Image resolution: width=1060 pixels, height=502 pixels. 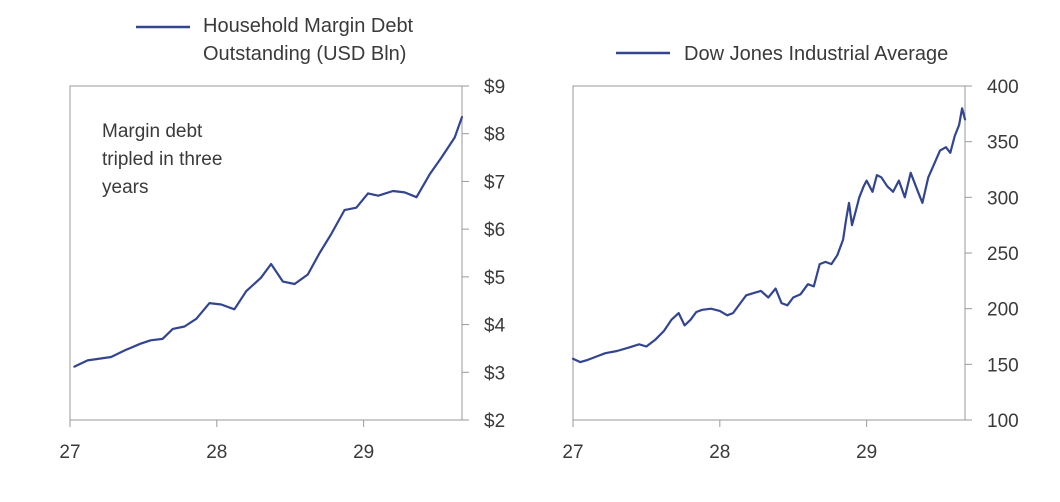 I want to click on legend-label: Household Margin Debt, so click(x=308, y=26).